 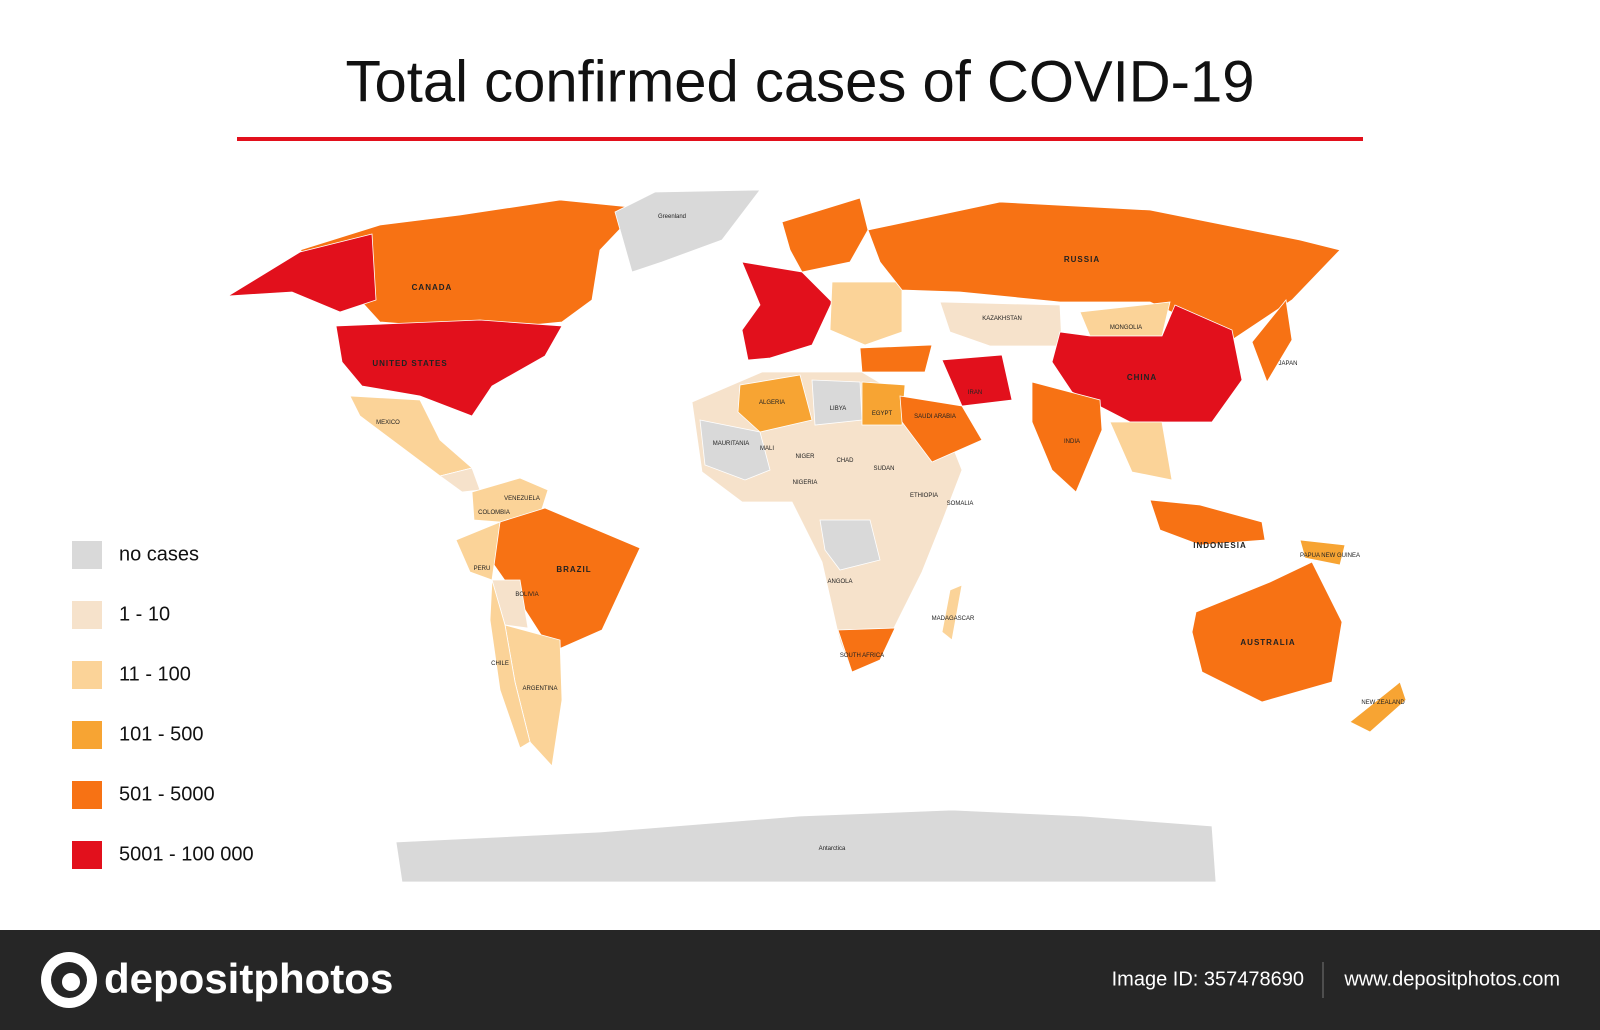 What do you see at coordinates (1082, 259) in the screenshot?
I see `map-label: RUSSIA` at bounding box center [1082, 259].